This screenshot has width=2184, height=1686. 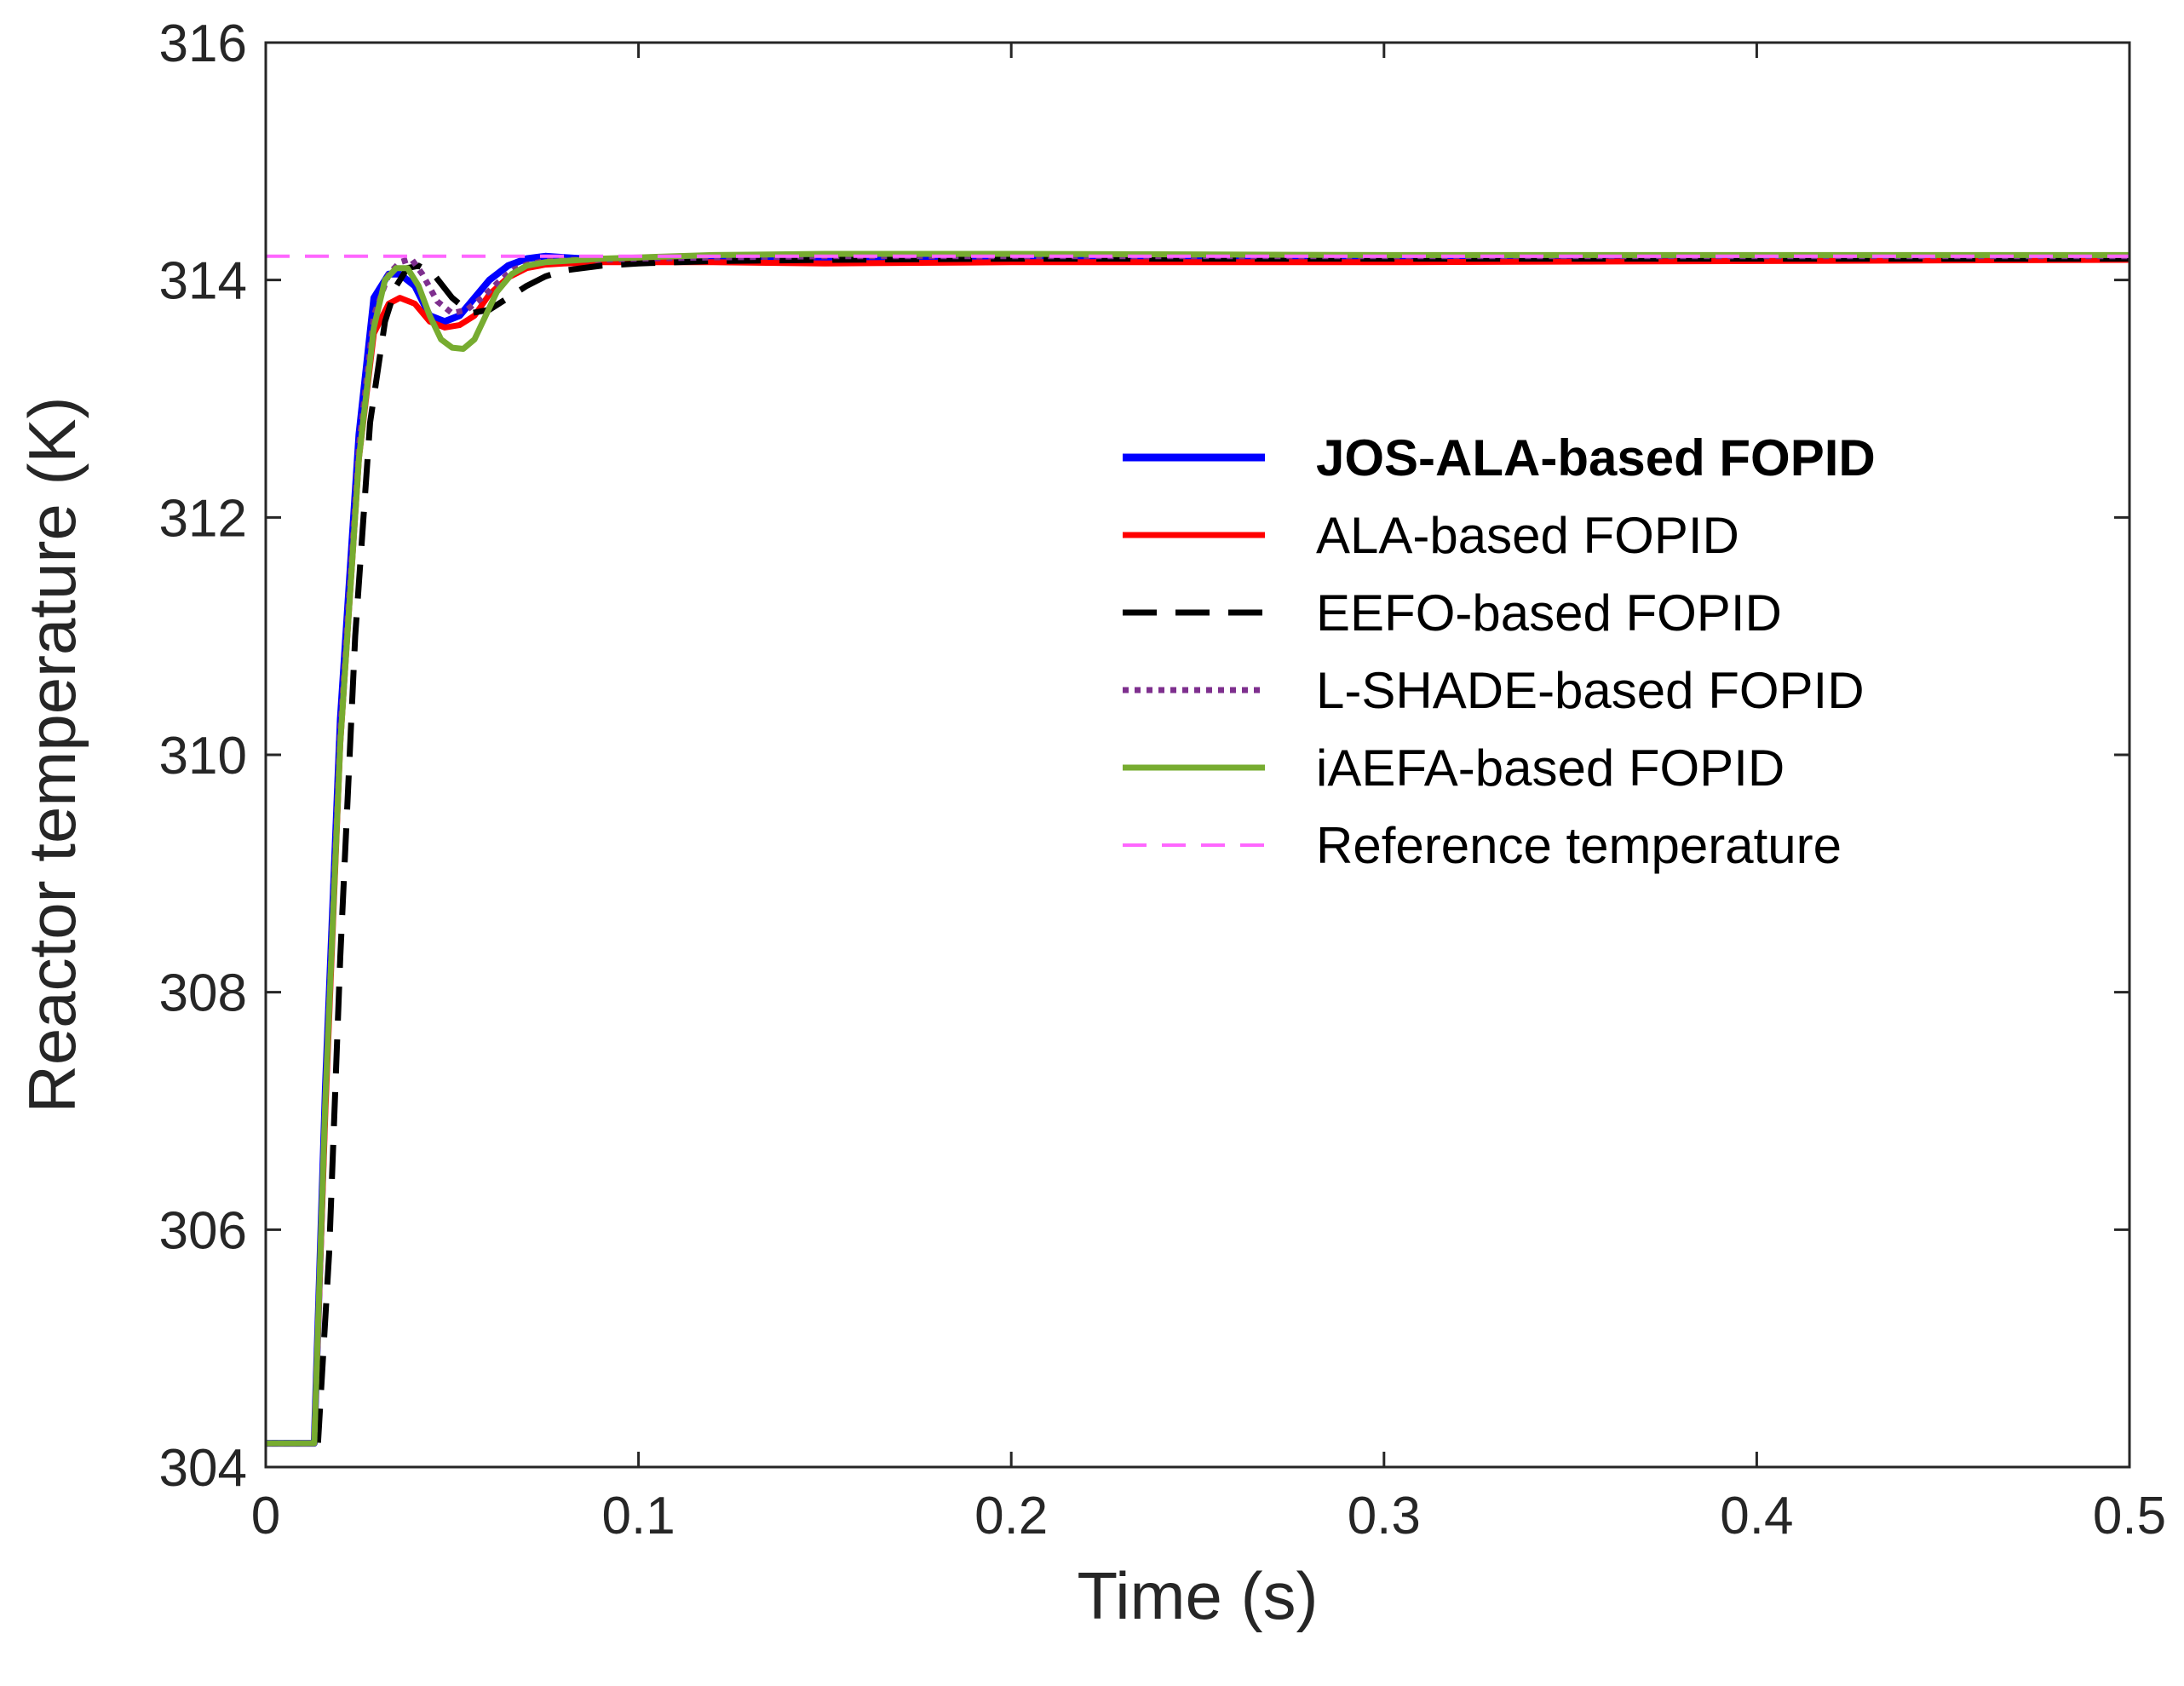 I want to click on legend-label-5: Reference temperature, so click(x=1579, y=845).